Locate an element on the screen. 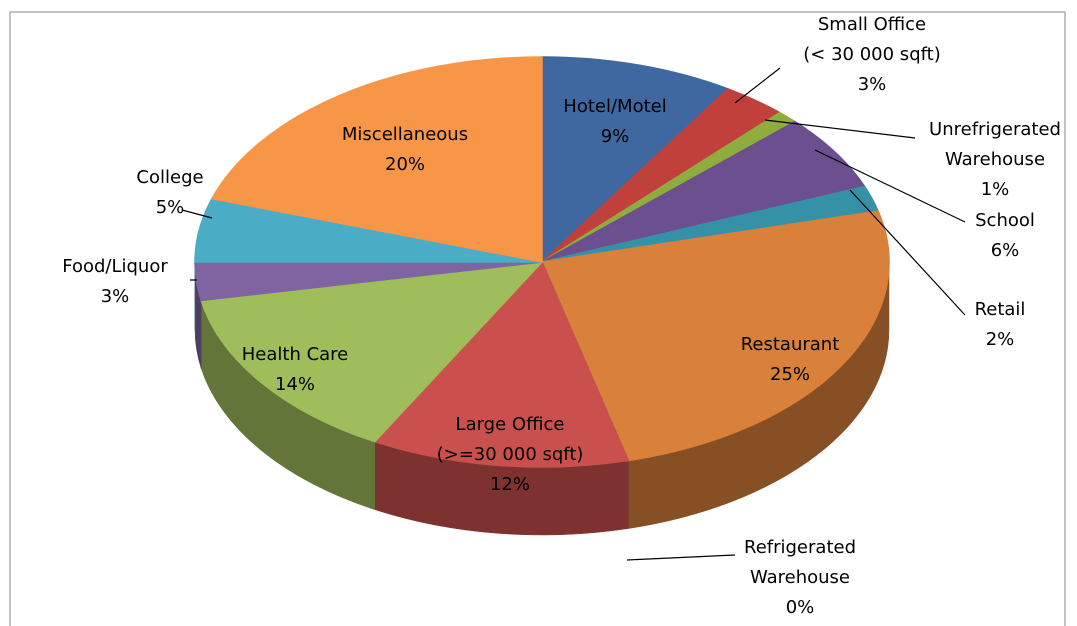  slice-label: Restaurant 25% is located at coordinates (790, 360).